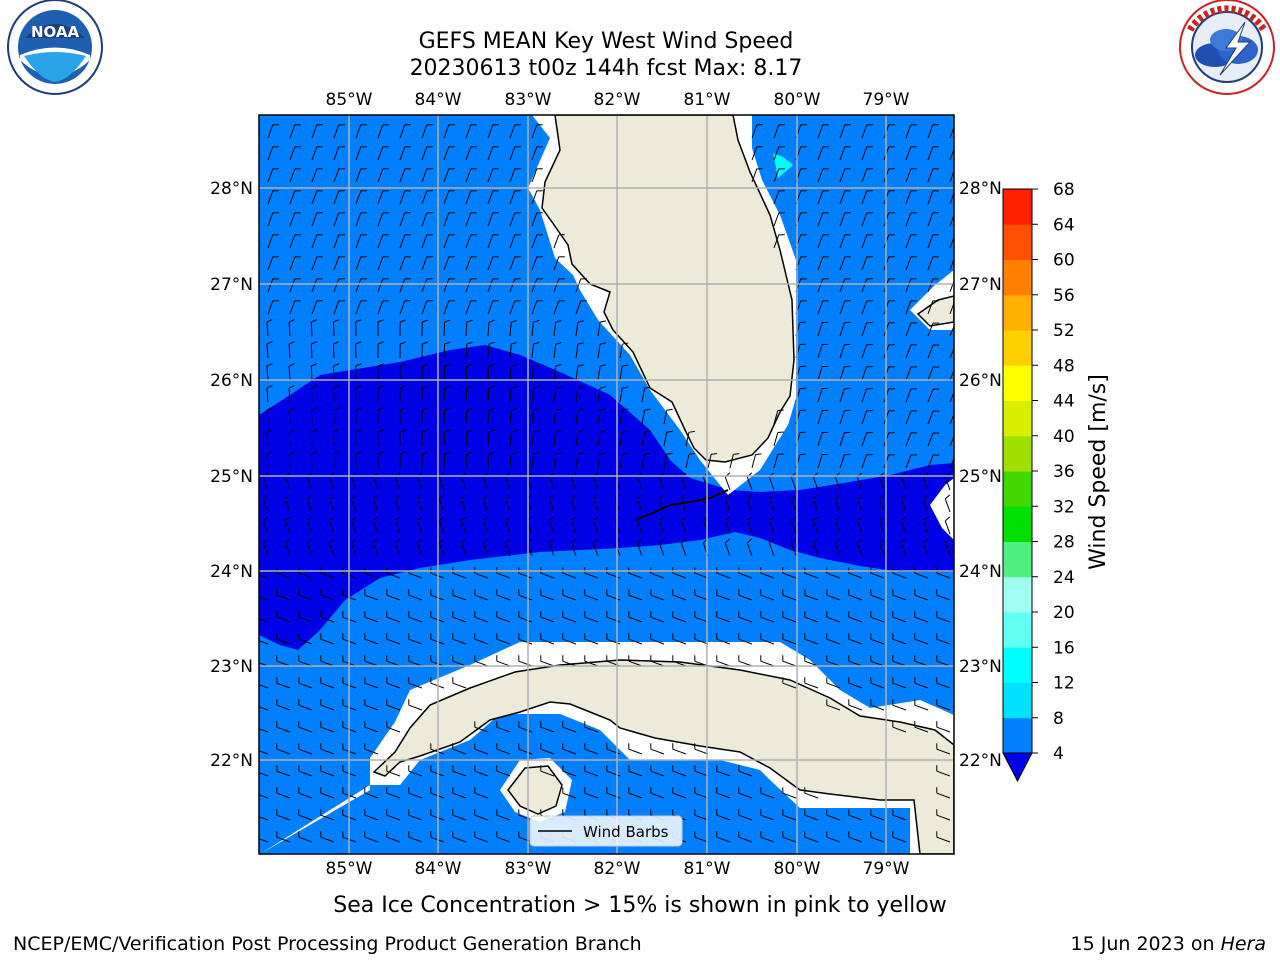  I want to click on colorbar-tick-label: 60, so click(1064, 261).